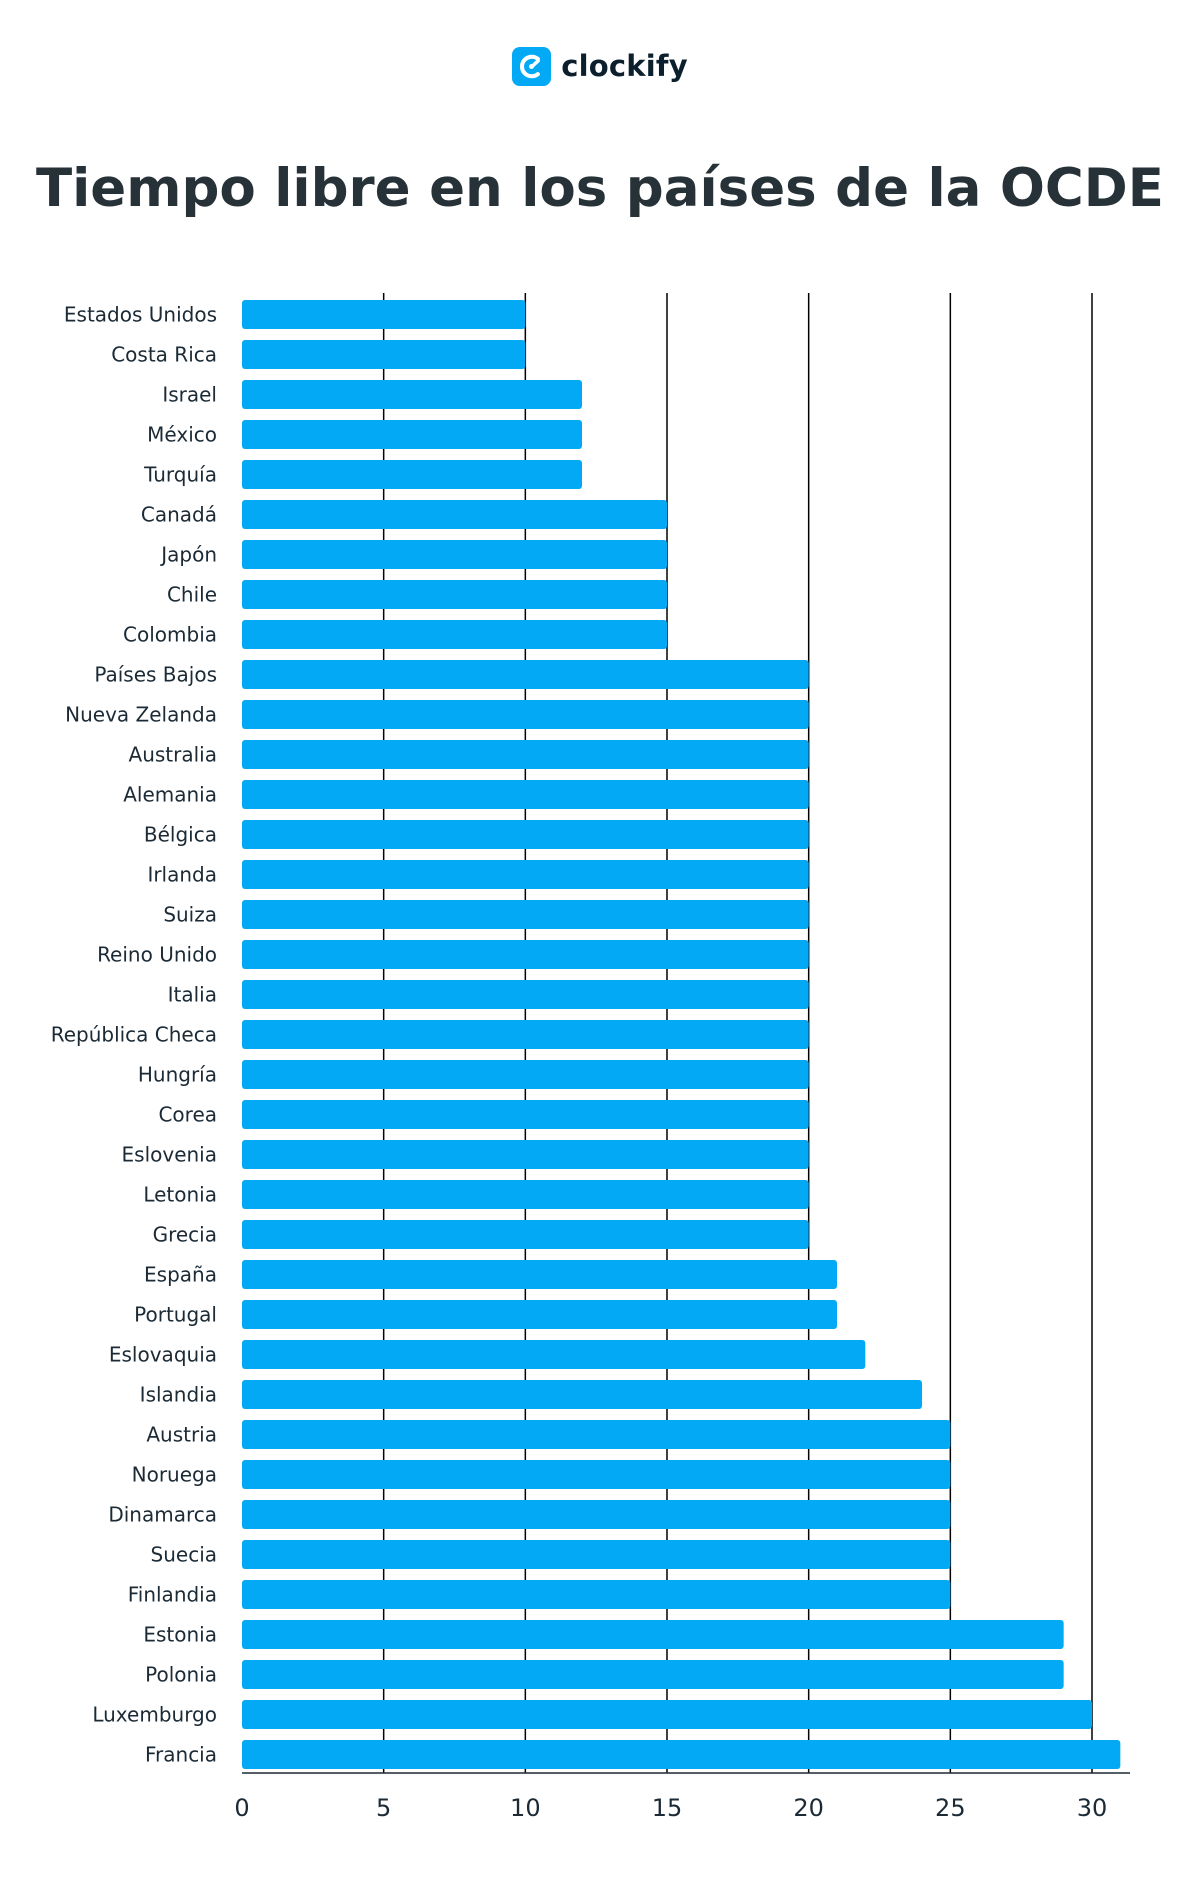 The width and height of the screenshot is (1200, 1902). What do you see at coordinates (181, 1435) in the screenshot?
I see `category-label: Austria` at bounding box center [181, 1435].